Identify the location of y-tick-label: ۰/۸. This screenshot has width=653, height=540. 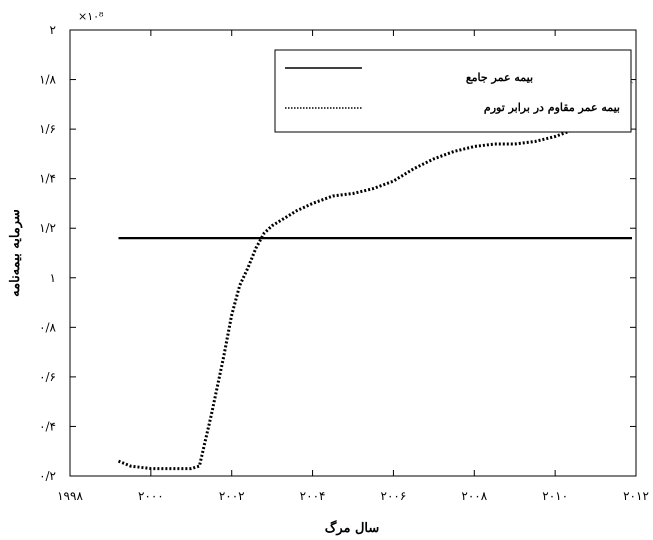
(47, 327).